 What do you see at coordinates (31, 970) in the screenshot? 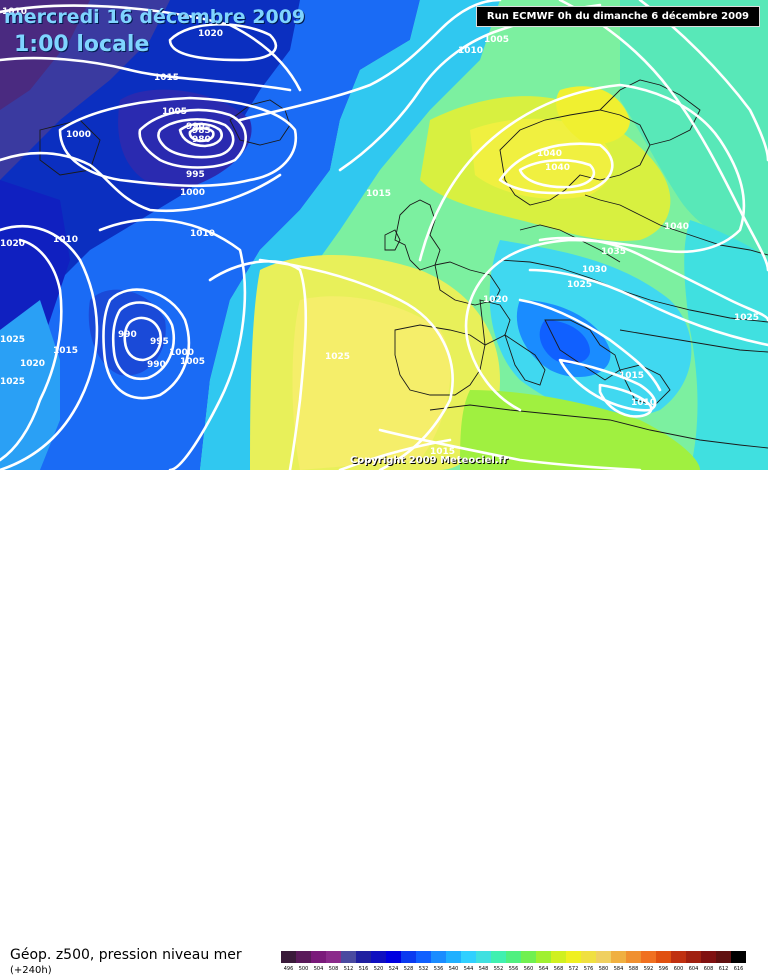
I see `legend-subtitle: (+240h)` at bounding box center [31, 970].